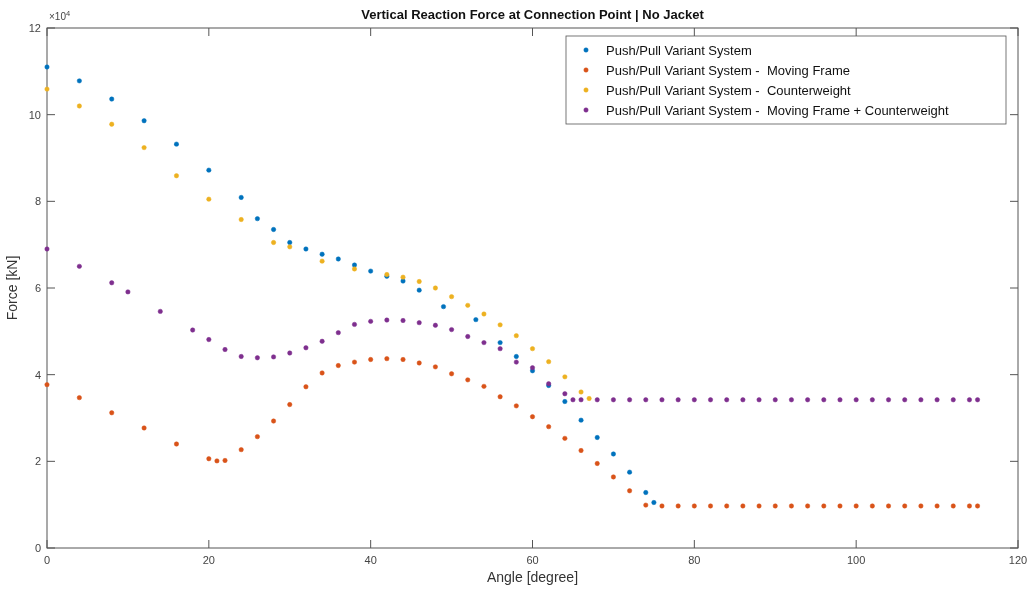 The width and height of the screenshot is (1032, 592). Describe the element at coordinates (37, 548) in the screenshot. I see `y-tick-label: 0` at that location.